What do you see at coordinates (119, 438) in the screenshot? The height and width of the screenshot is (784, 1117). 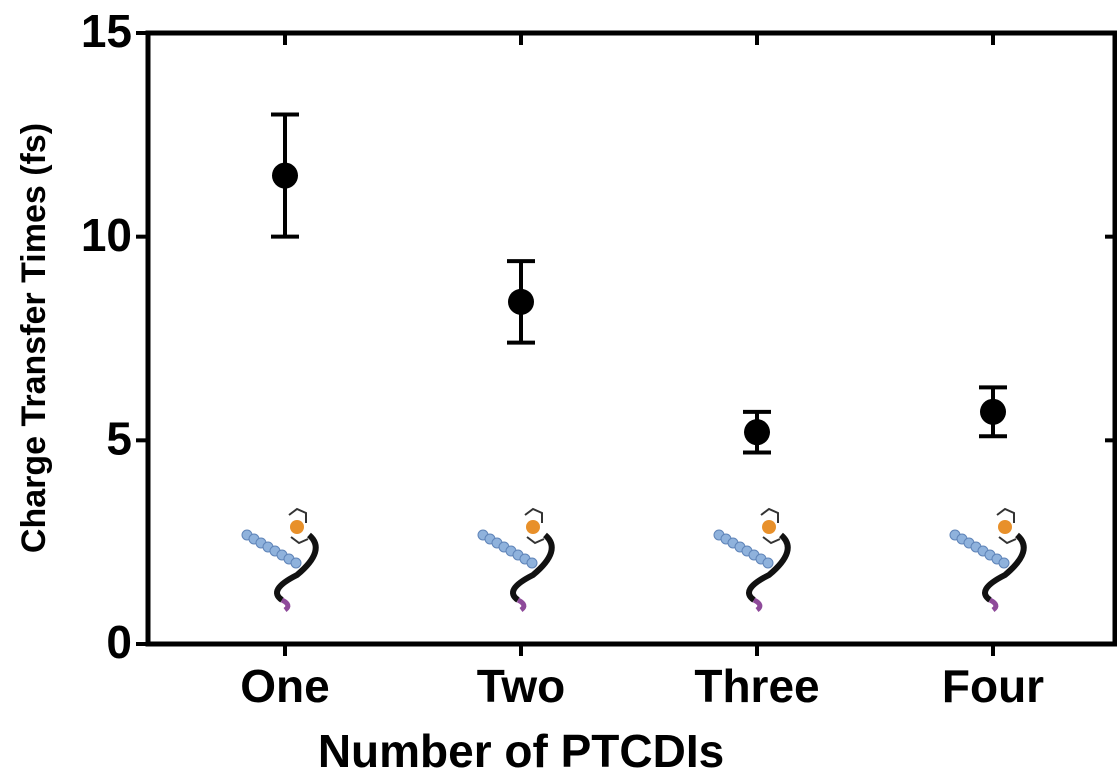 I see `y-tick-label: 5` at bounding box center [119, 438].